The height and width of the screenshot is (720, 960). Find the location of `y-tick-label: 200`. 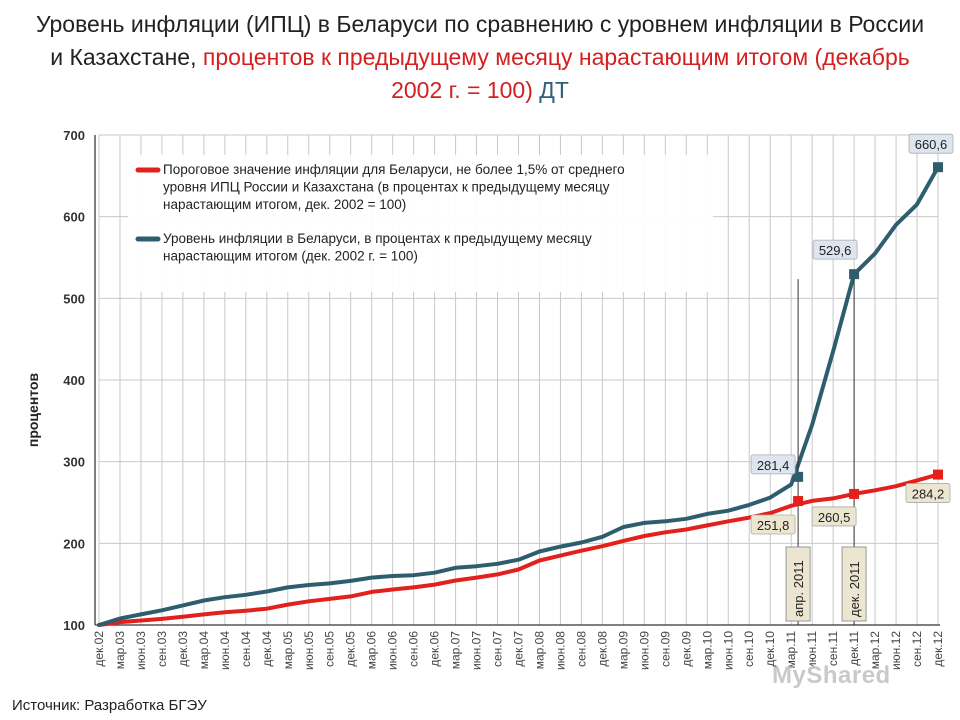

y-tick-label: 200 is located at coordinates (74, 543).